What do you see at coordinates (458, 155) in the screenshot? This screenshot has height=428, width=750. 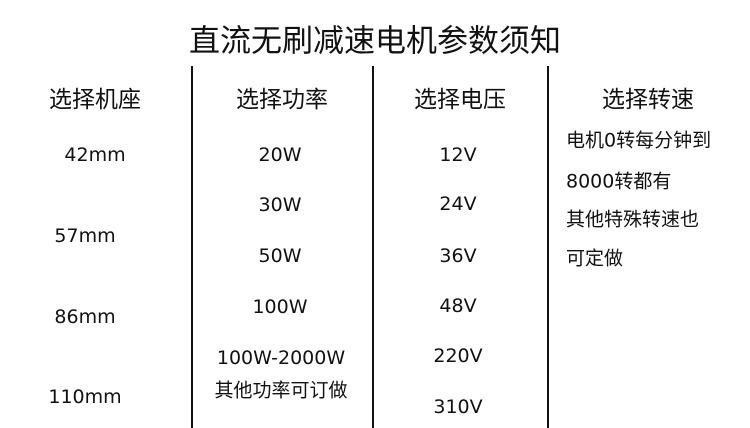 I see `voltage-value: 12V` at bounding box center [458, 155].